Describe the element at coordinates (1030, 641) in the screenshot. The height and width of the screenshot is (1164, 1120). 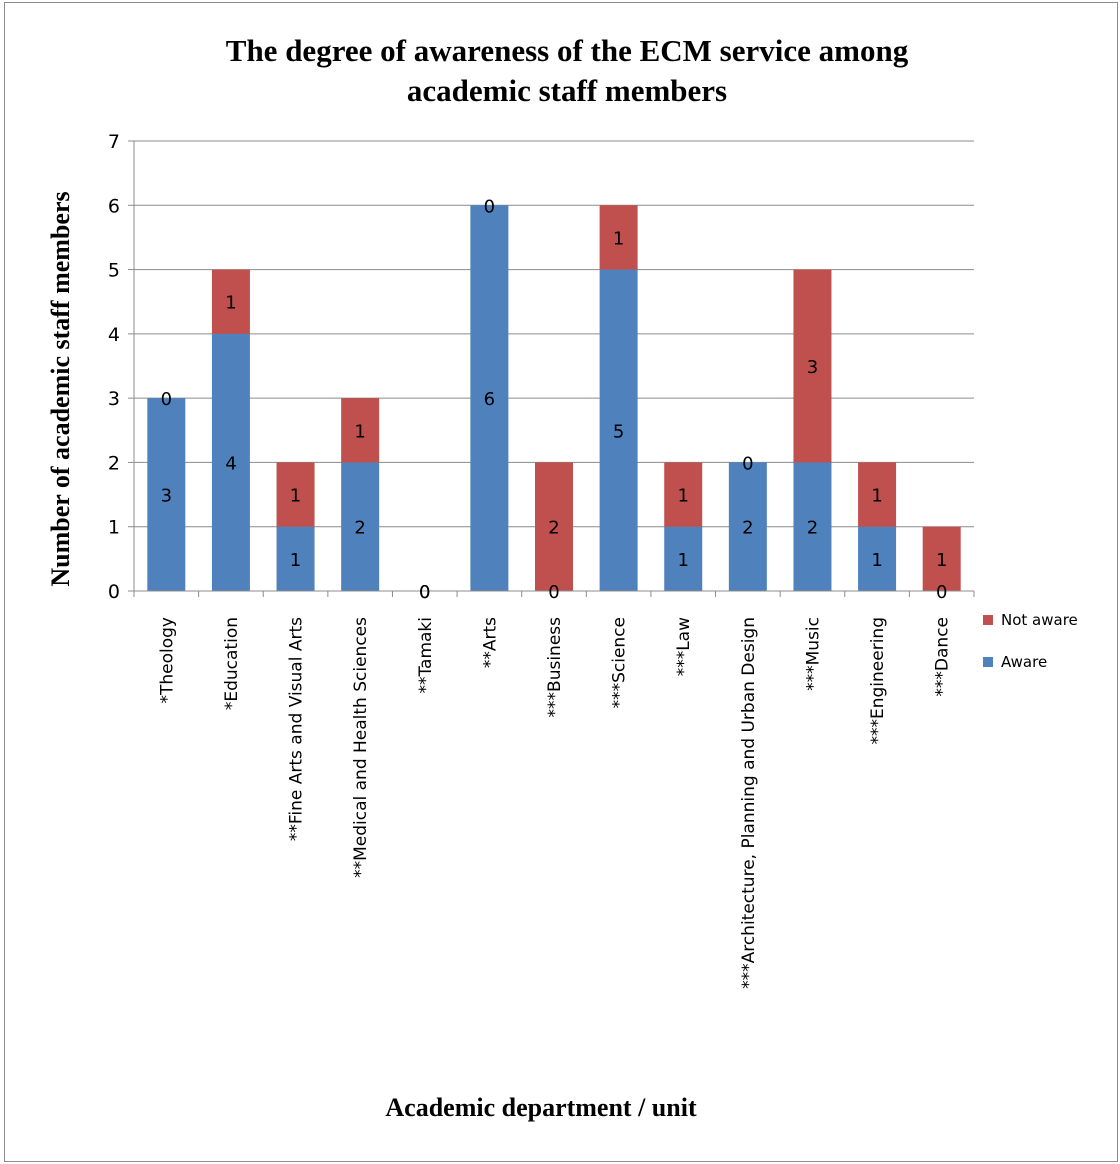
I see `legend: Not aware Aware` at that location.